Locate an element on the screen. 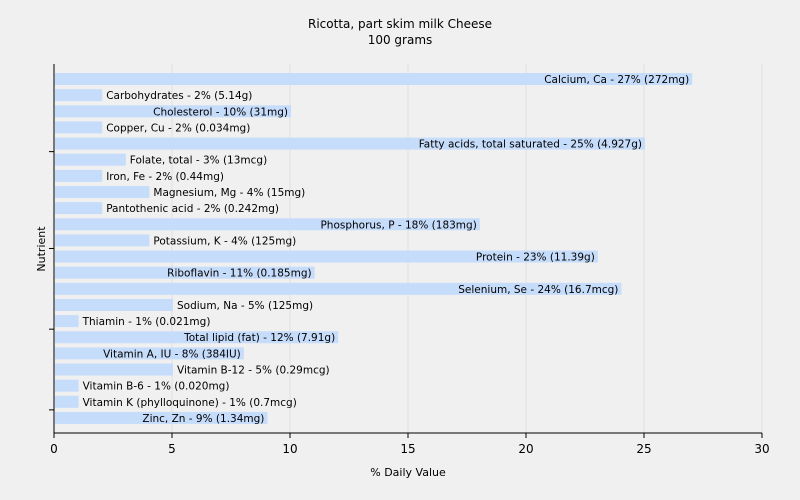 Image resolution: width=800 pixels, height=500 pixels. chart-subtitle: 100 grams is located at coordinates (400, 40).